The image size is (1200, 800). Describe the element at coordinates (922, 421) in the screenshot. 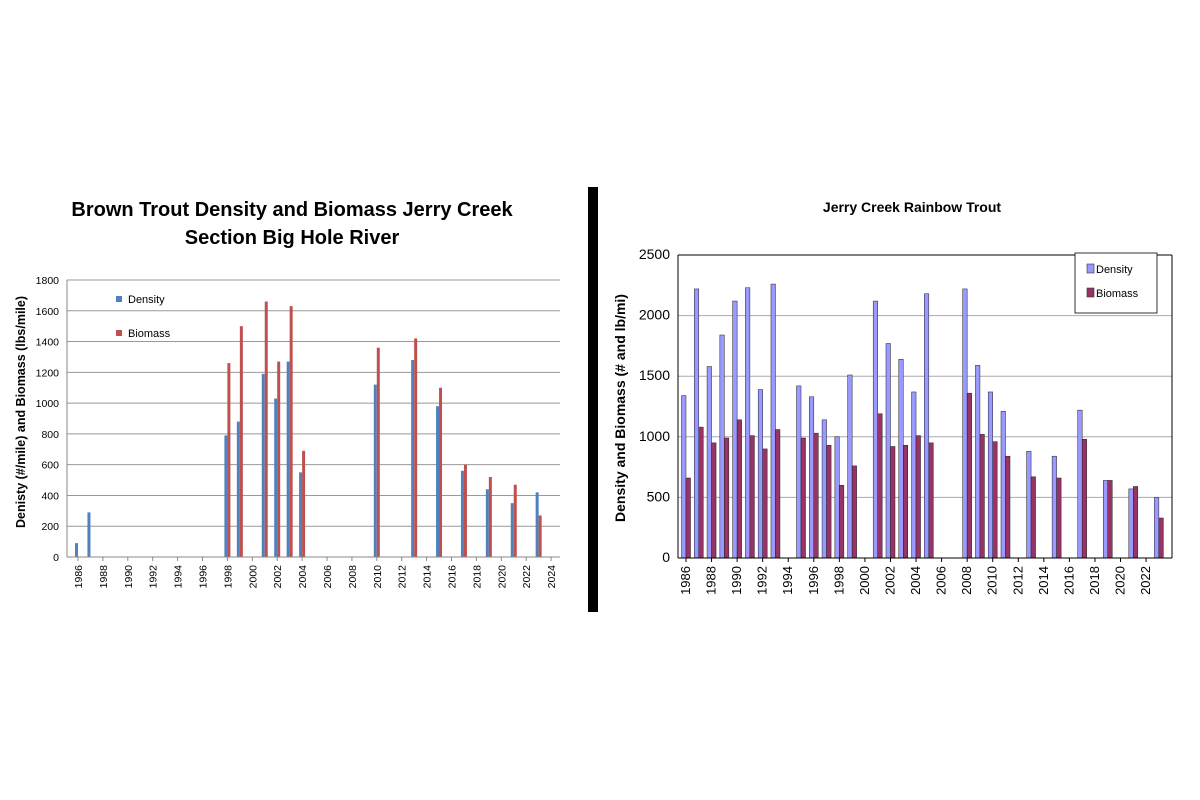

I see `bars` at that location.